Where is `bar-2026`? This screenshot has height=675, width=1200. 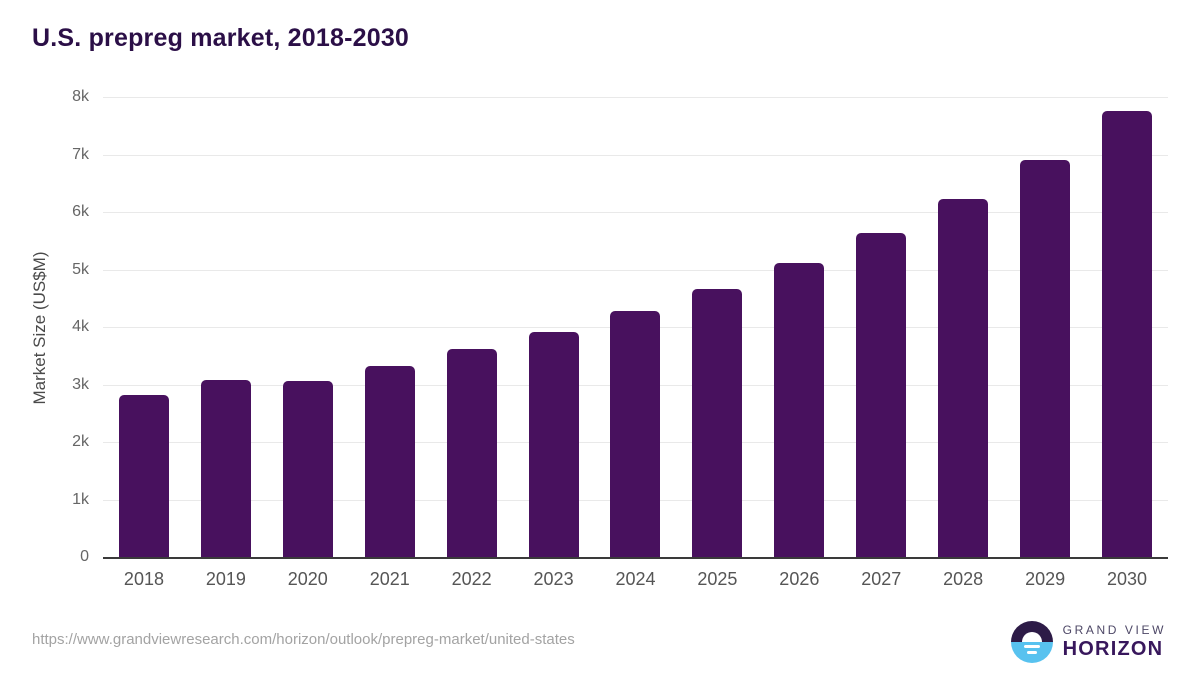 bar-2026 is located at coordinates (799, 409).